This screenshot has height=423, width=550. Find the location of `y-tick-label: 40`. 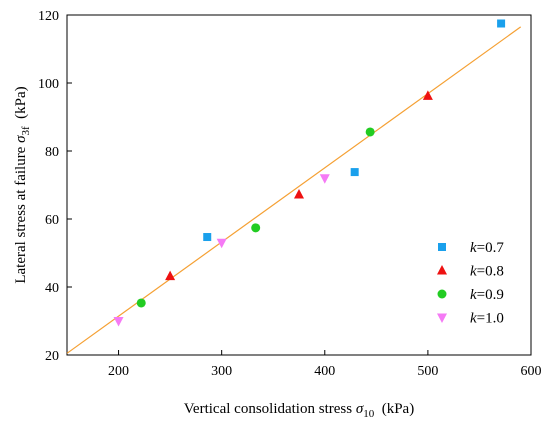

y-tick-label: 40 is located at coordinates (52, 288).